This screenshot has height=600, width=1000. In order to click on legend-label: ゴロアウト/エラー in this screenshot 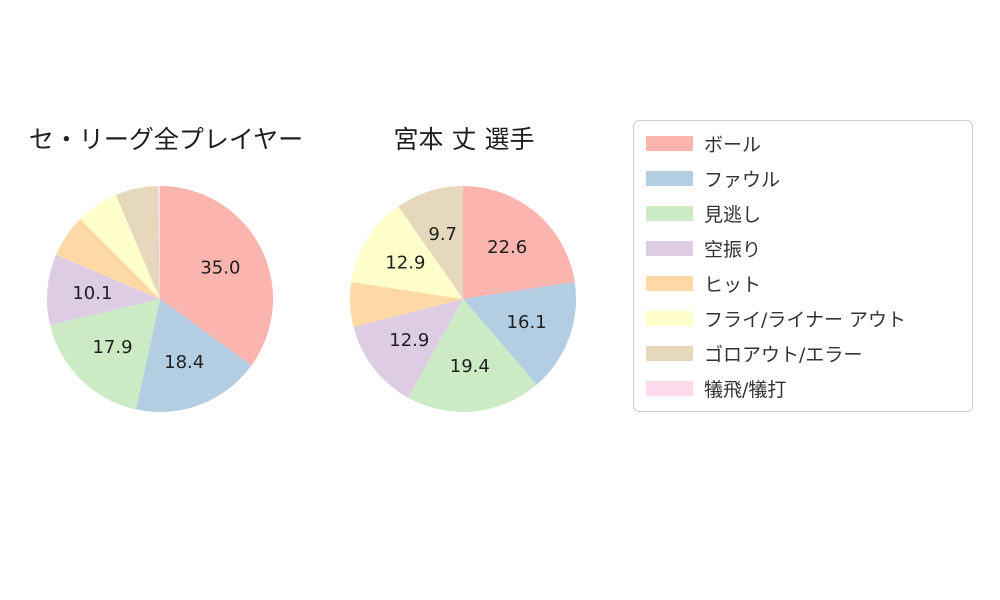, I will do `click(783, 355)`.